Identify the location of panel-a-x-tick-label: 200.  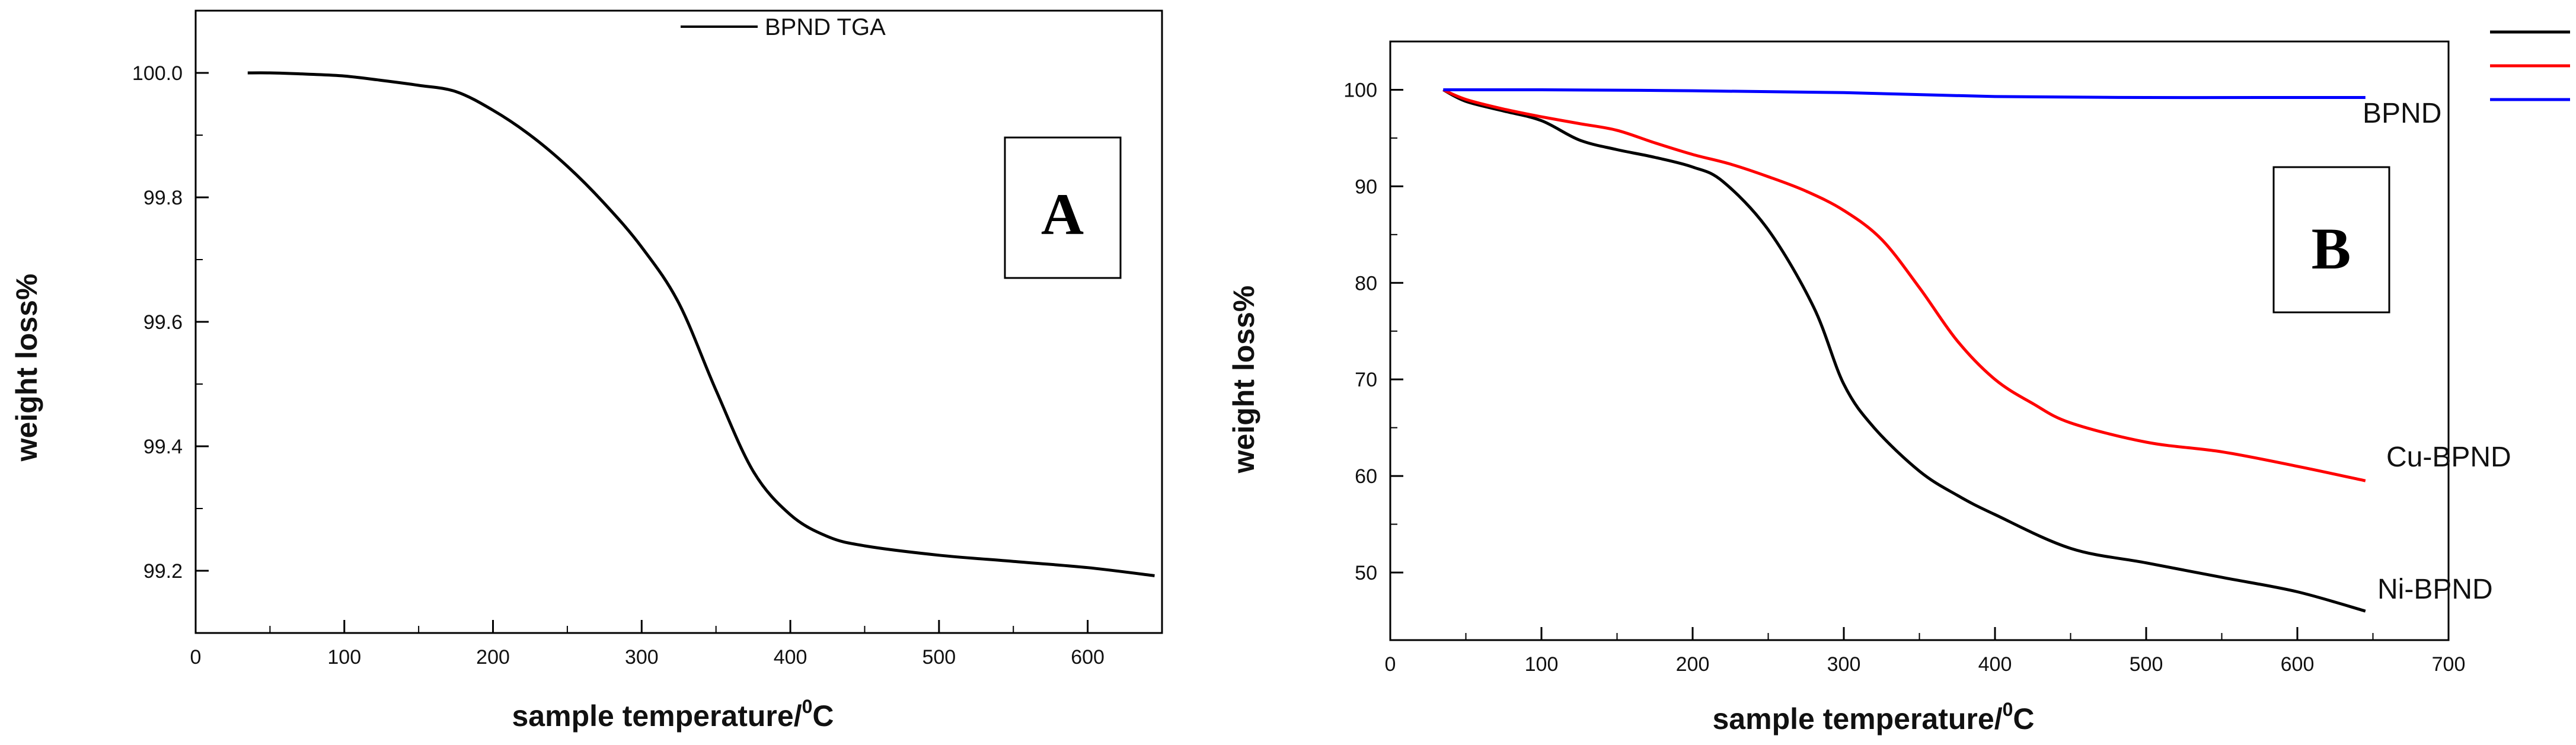
(493, 657).